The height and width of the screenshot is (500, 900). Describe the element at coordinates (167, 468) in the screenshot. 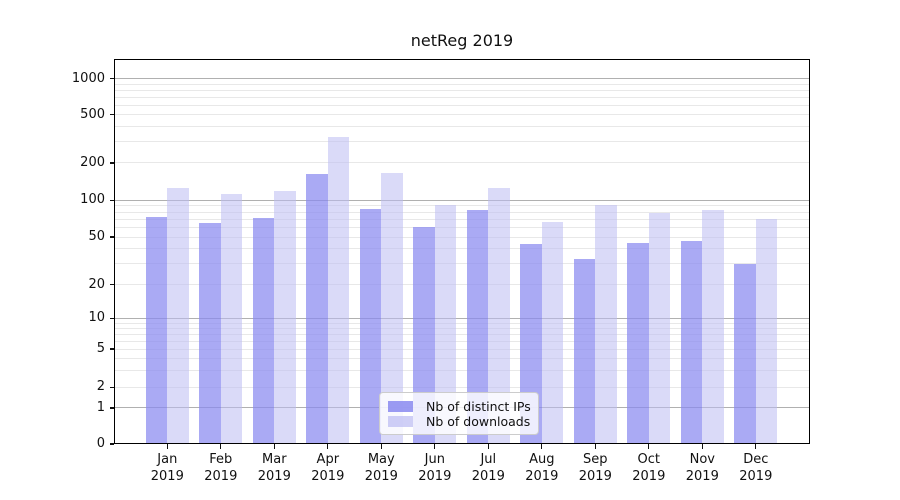

I see `x-tick-label: Jan 2019` at that location.